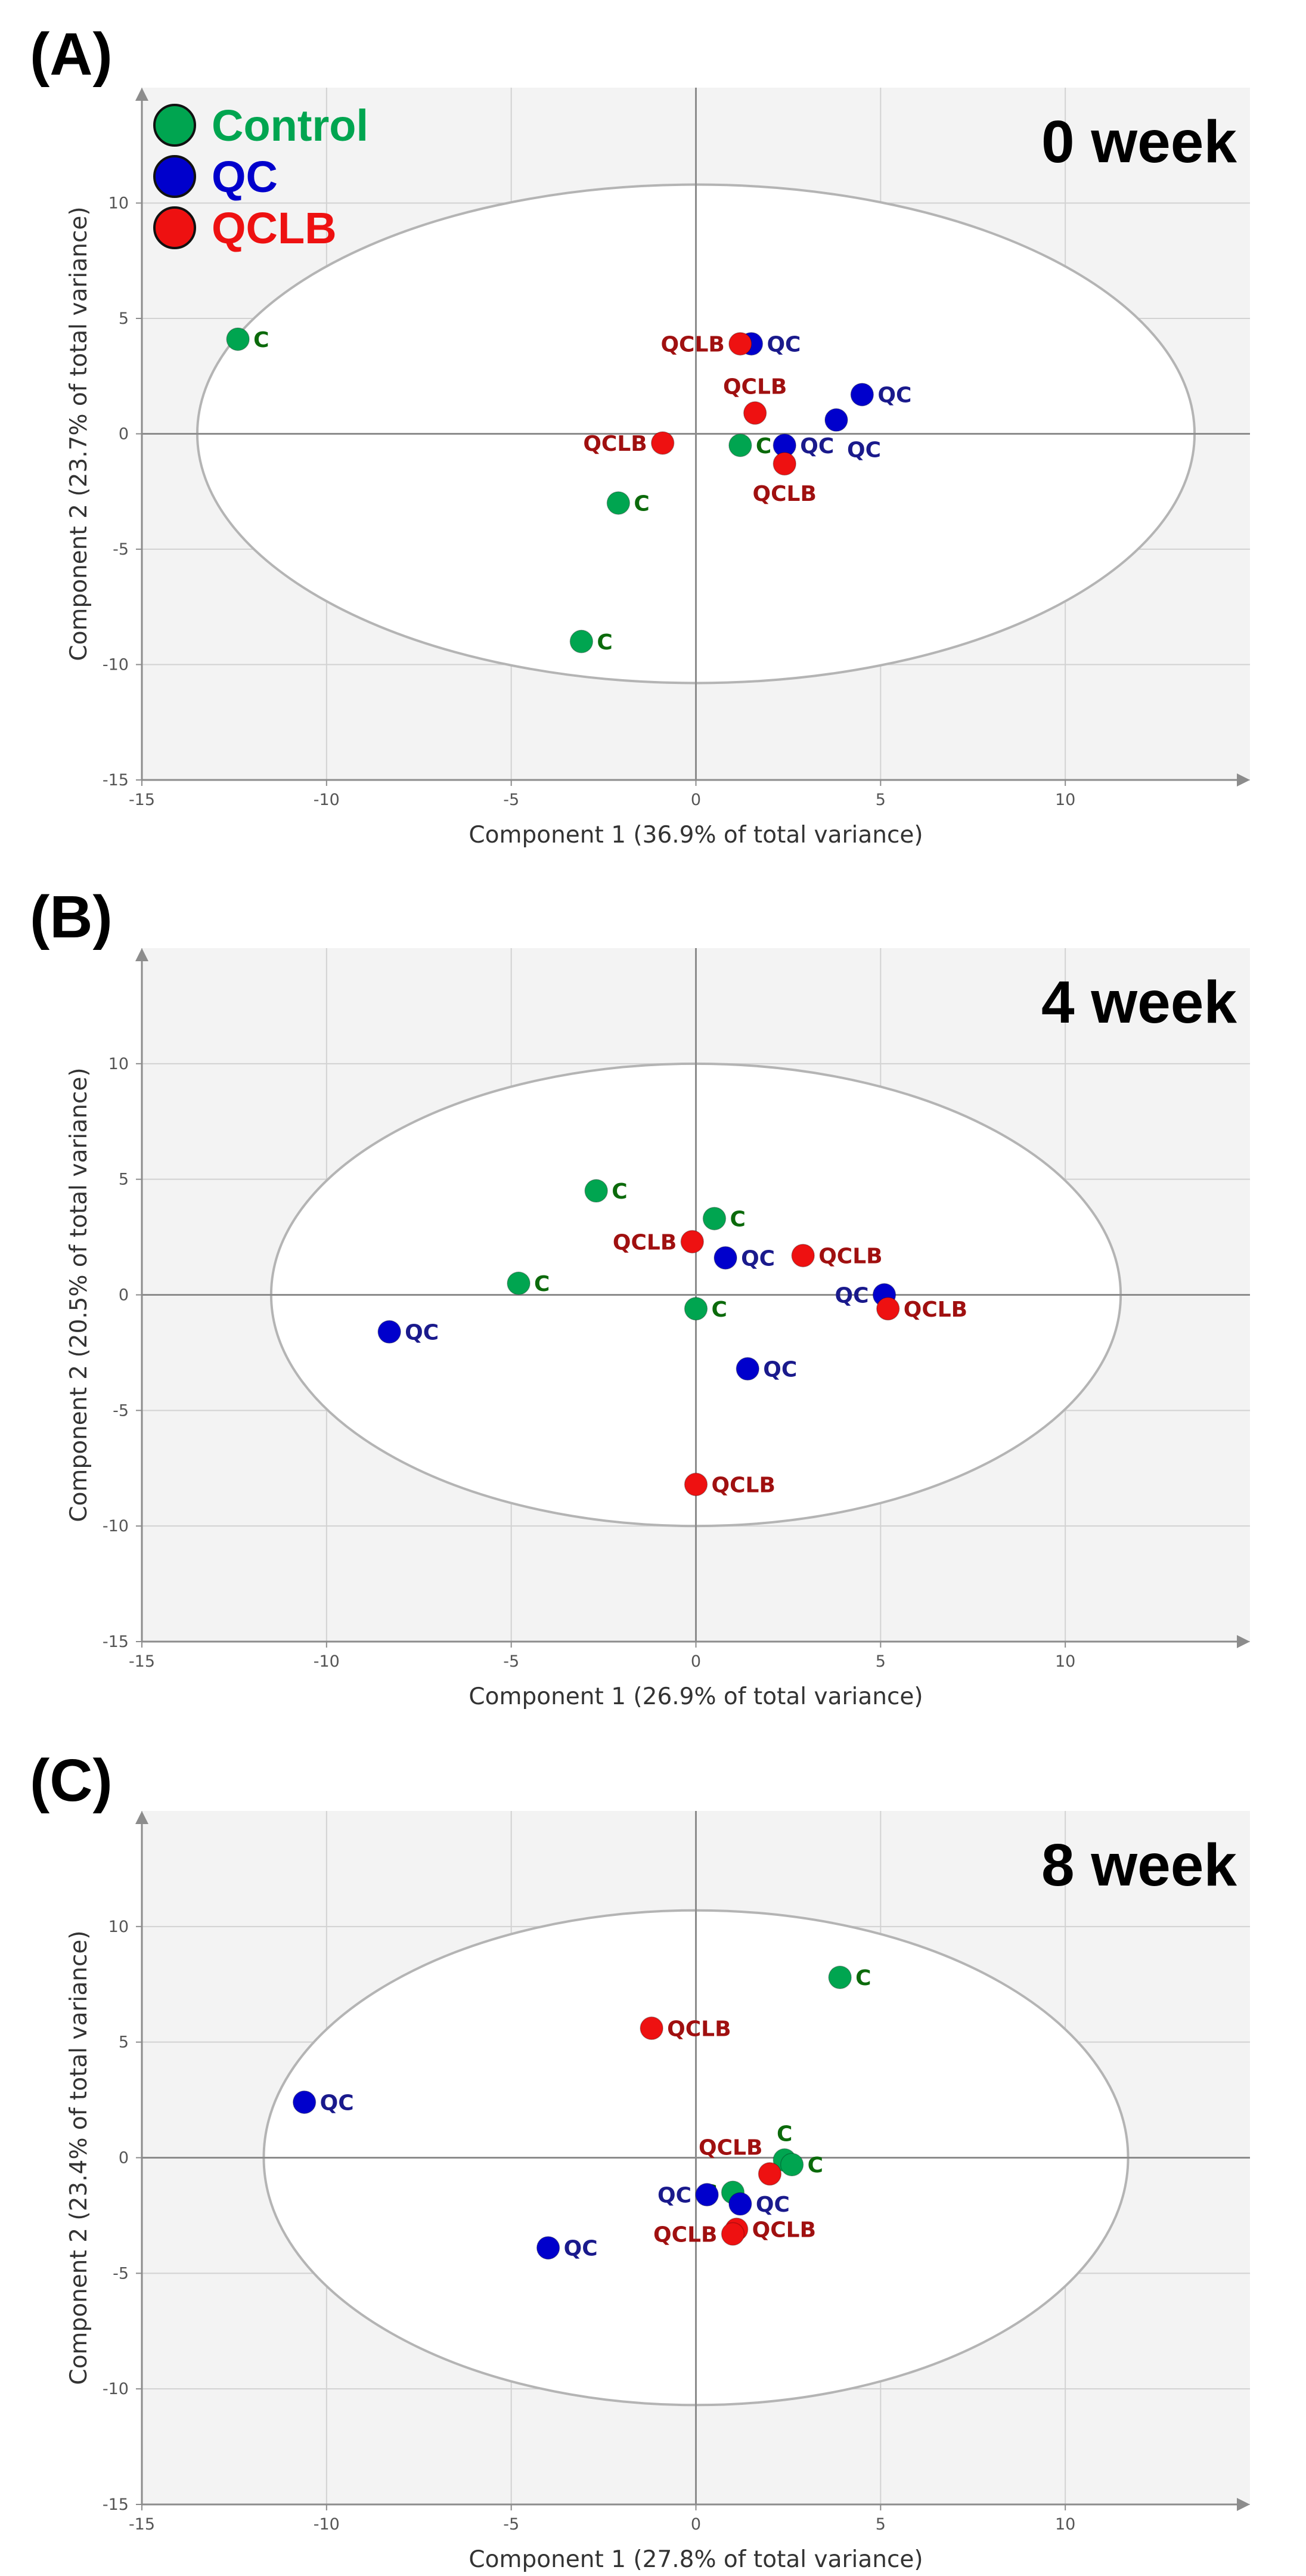  Describe the element at coordinates (174, 228) in the screenshot. I see `legend-marker-qclb` at that location.